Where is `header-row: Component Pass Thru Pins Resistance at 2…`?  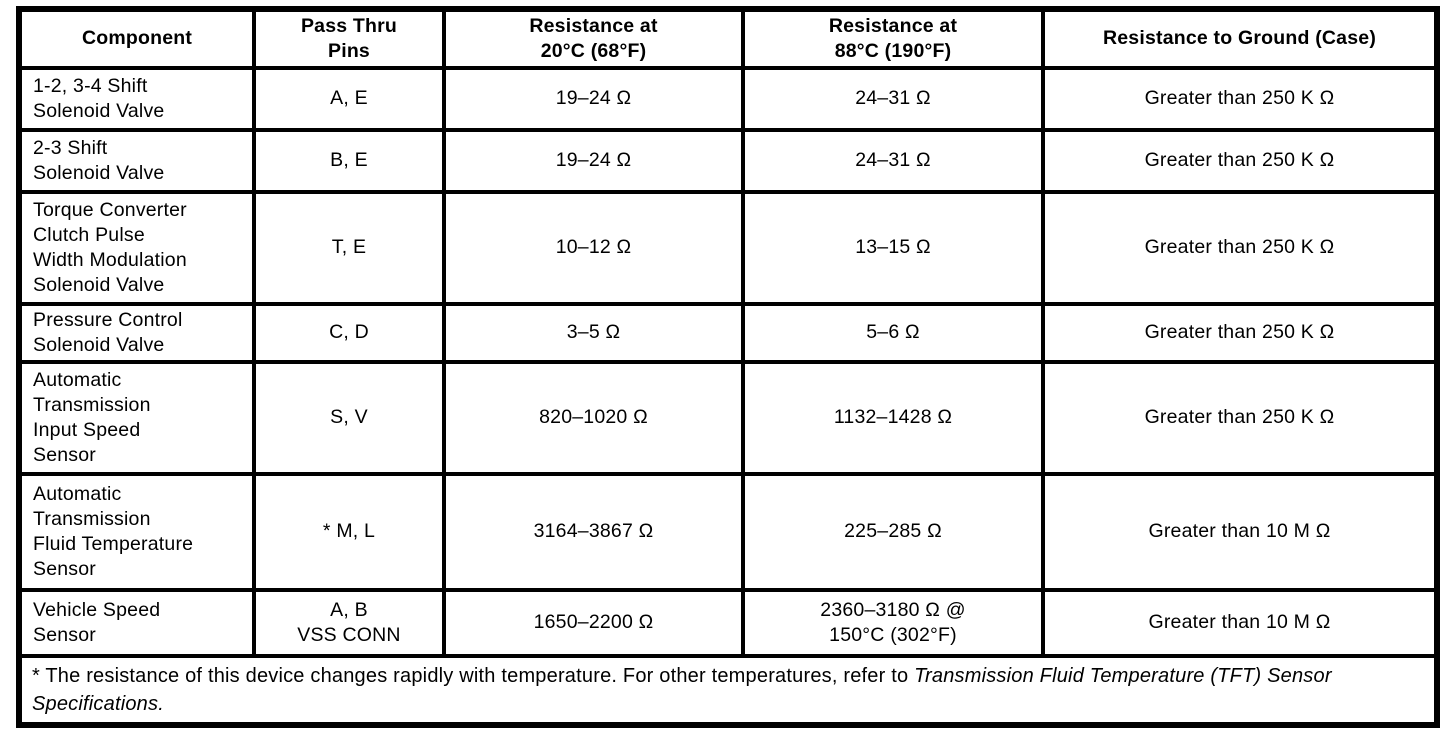 header-row: Component Pass Thru Pins Resistance at 2… is located at coordinates (728, 38).